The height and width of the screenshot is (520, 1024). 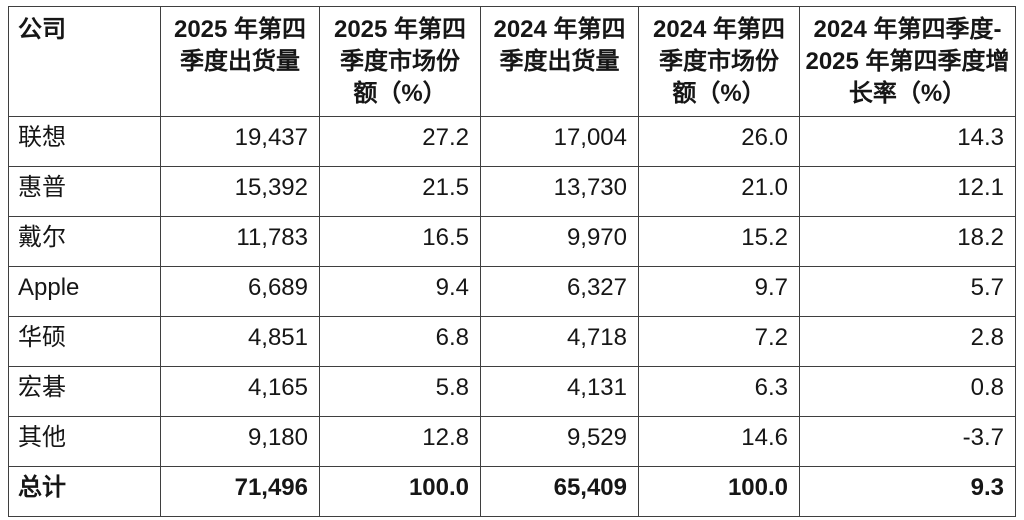 I want to click on cell-q4-2024-shipments: 13,730, so click(x=559, y=191).